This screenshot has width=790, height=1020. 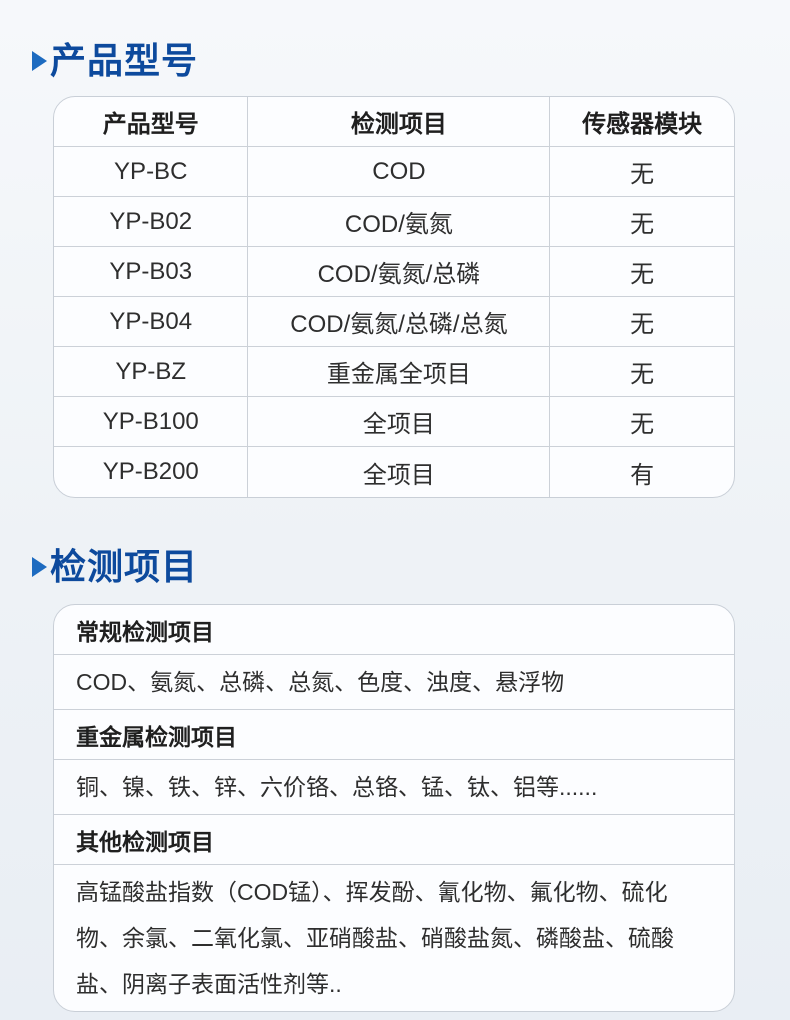 What do you see at coordinates (151, 221) in the screenshot?
I see `cell-model: YP-B02` at bounding box center [151, 221].